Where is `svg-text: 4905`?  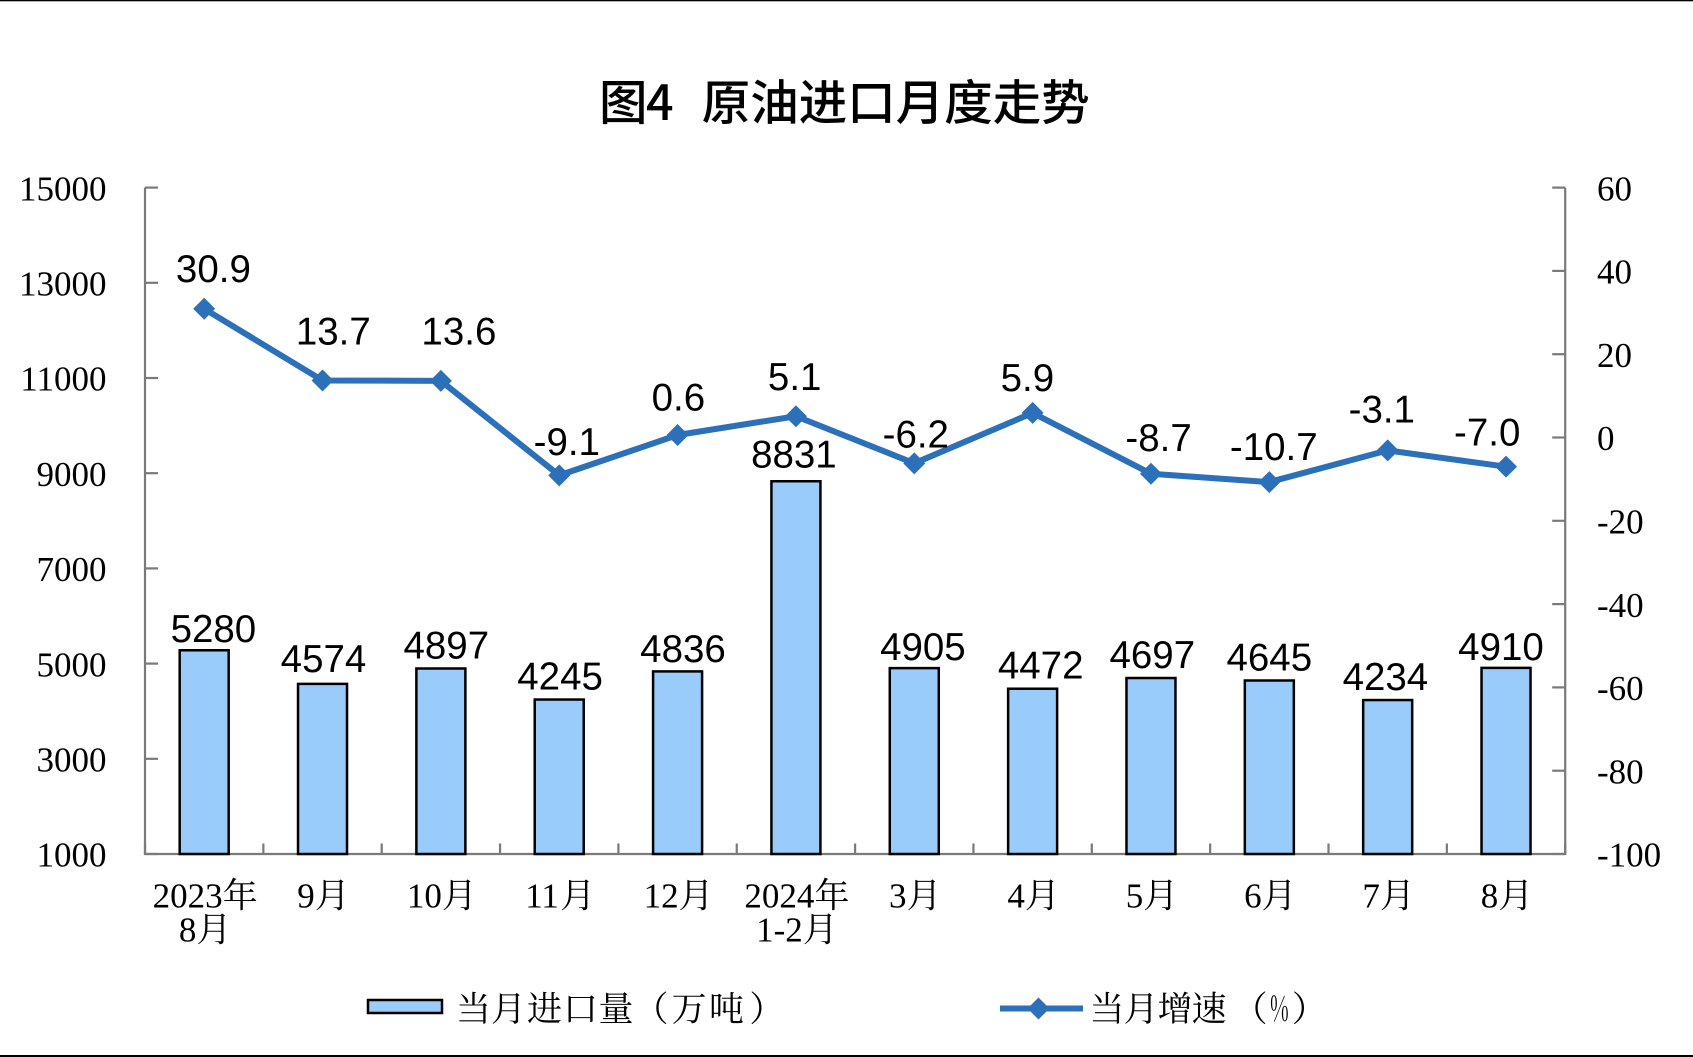
svg-text: 4905 is located at coordinates (923, 647).